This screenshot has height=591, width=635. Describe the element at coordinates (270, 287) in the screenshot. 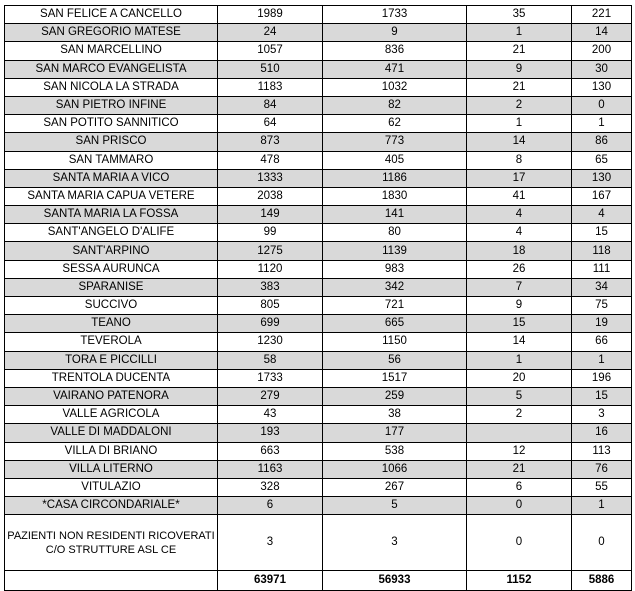

I see `value-col1-cell: 383` at that location.